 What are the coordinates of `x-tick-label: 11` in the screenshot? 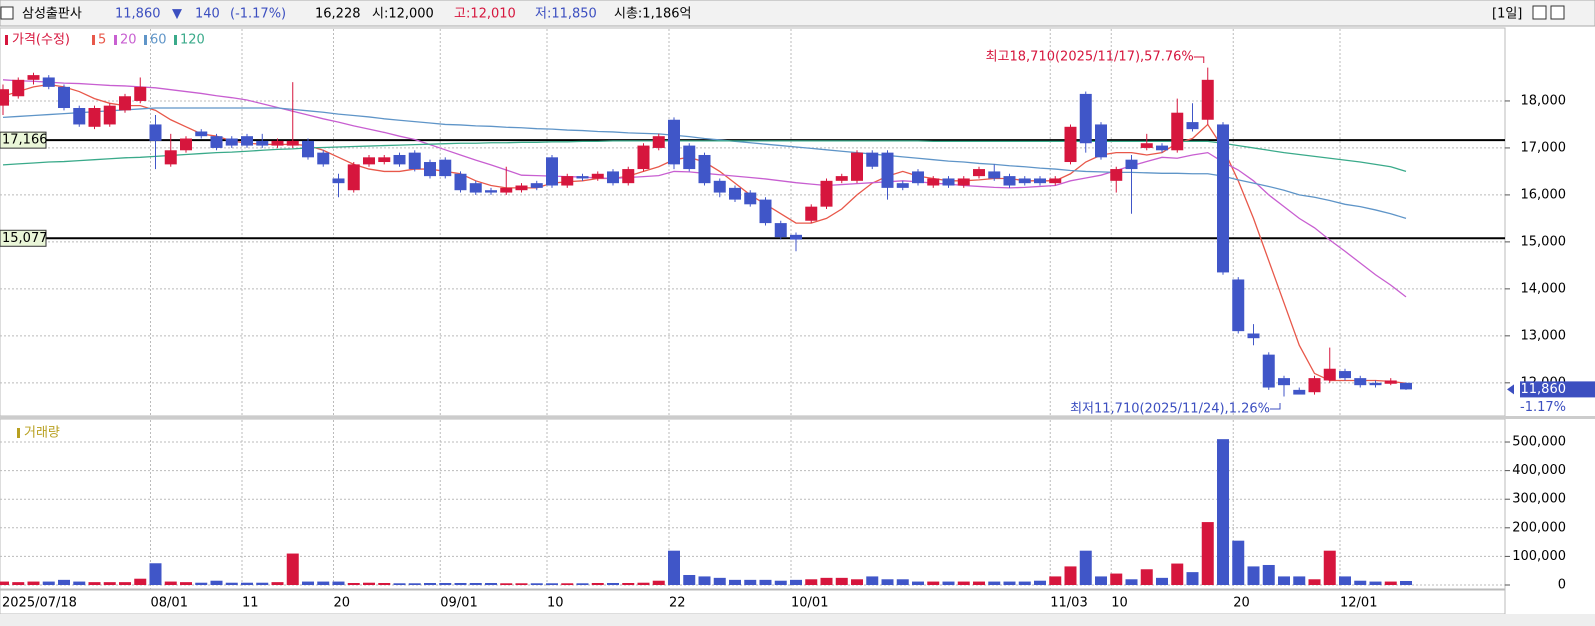 It's located at (250, 603).